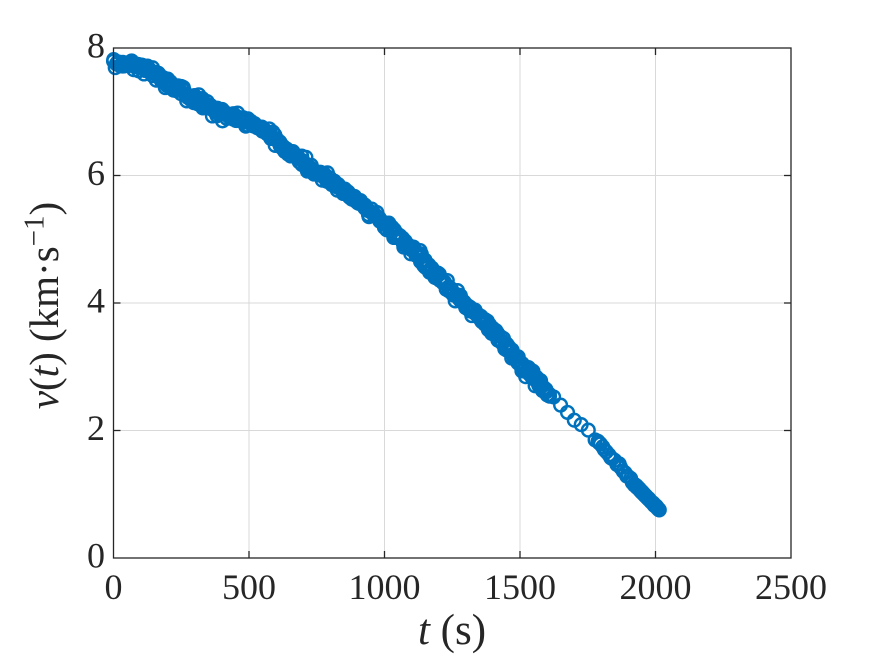  What do you see at coordinates (791, 587) in the screenshot?
I see `svg-text: 2500` at bounding box center [791, 587].